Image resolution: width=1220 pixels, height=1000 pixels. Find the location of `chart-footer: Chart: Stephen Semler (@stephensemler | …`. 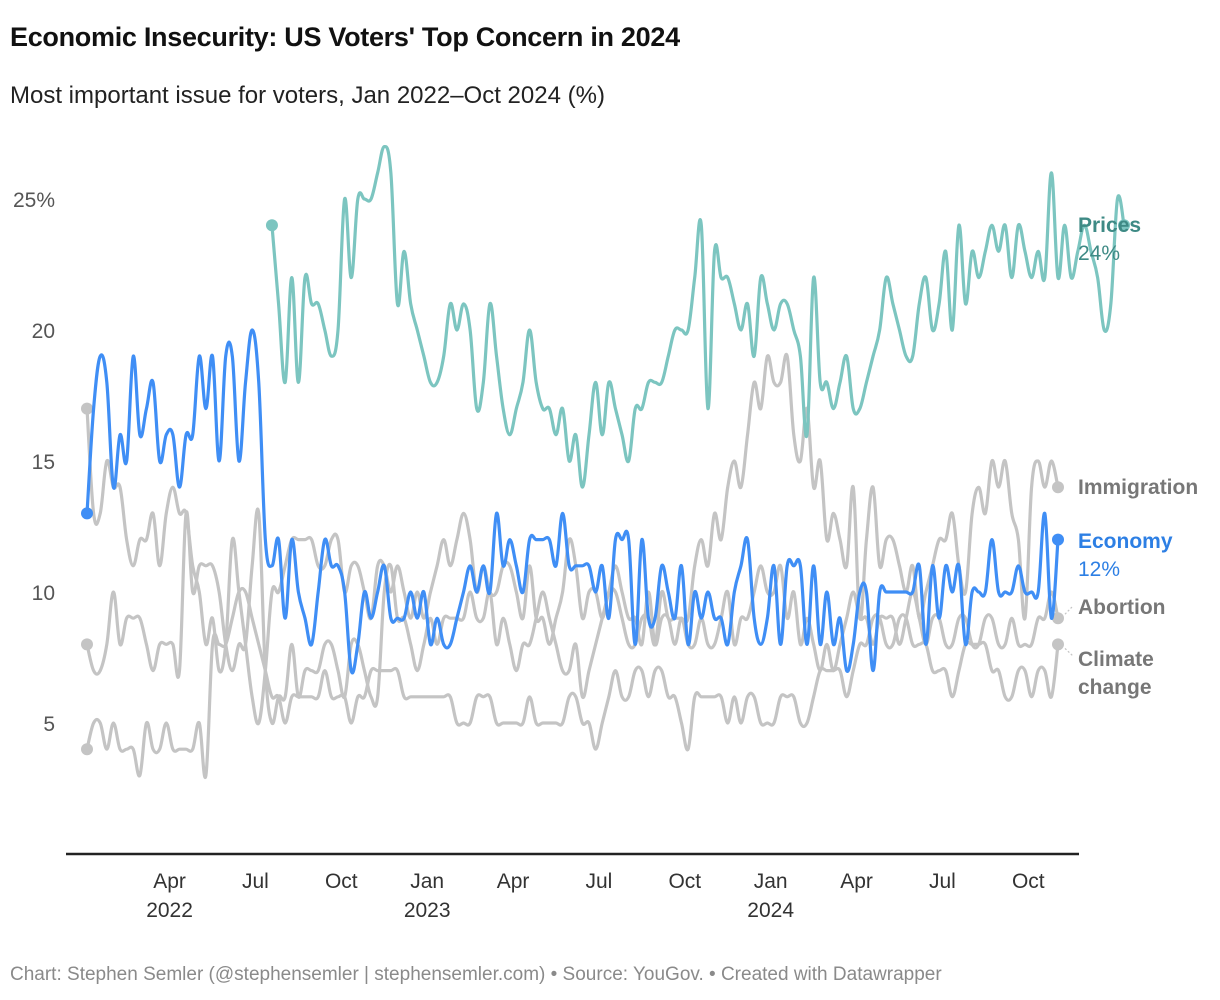

chart-footer: Chart: Stephen Semler (@stephensemler | … is located at coordinates (476, 974).